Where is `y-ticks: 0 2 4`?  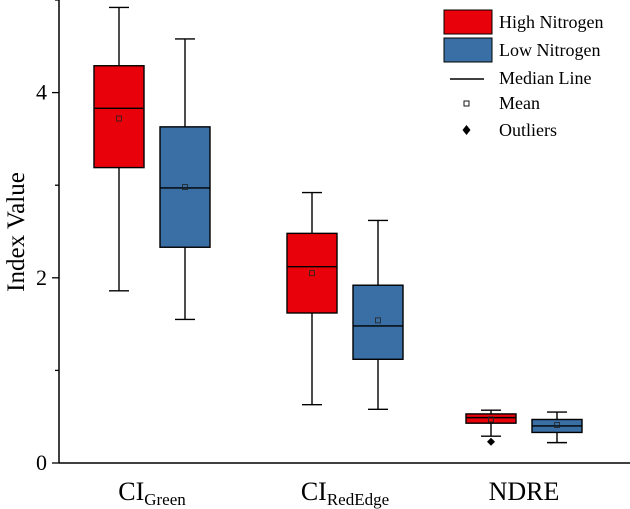 y-ticks: 0 2 4 is located at coordinates (47, 237).